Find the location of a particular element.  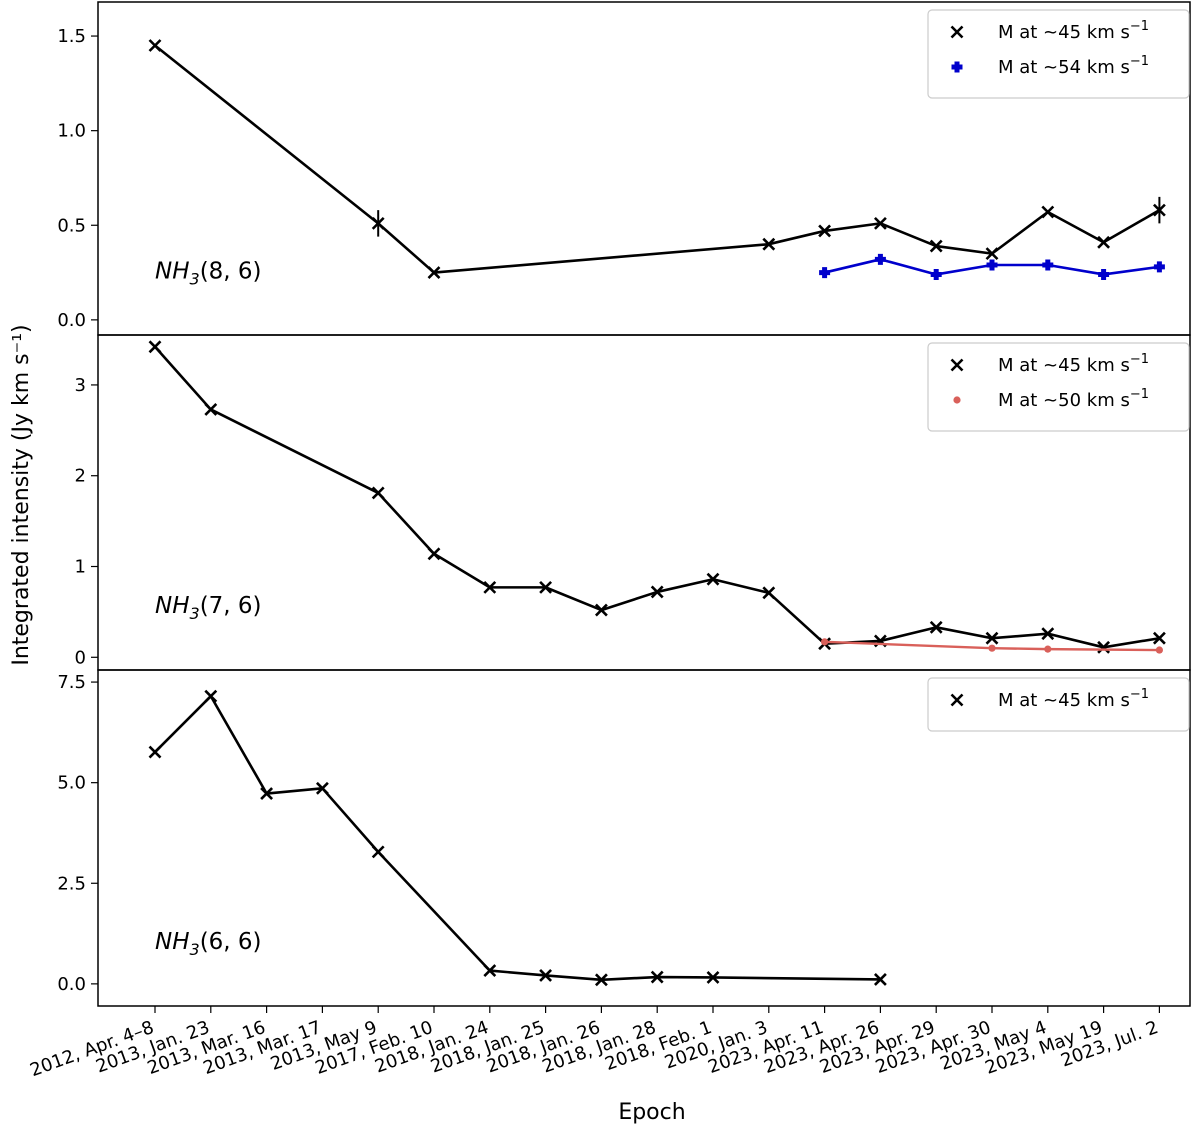

y-tick-label: 2 is located at coordinates (80, 476).